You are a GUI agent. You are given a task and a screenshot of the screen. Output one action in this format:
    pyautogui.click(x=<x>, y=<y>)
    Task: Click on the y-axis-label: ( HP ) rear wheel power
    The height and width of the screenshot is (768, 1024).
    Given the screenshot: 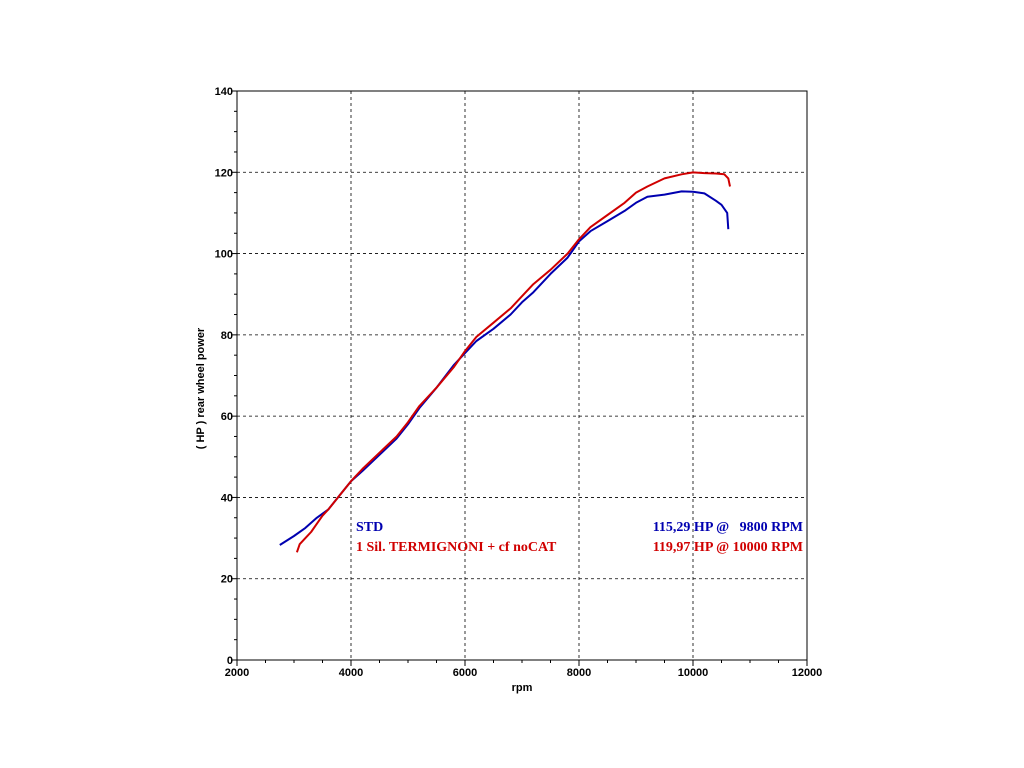 What is the action you would take?
    pyautogui.click(x=201, y=388)
    